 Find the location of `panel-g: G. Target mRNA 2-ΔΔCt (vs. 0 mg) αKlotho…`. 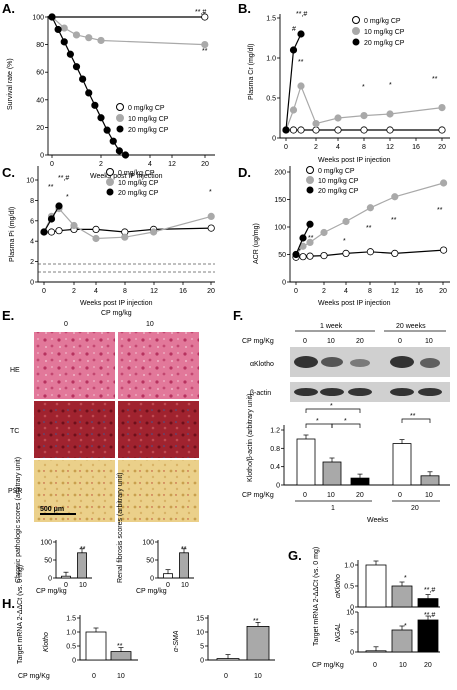

panel-g: G. Target mRNA 2-ΔΔCt (vs. 0 mg) αKlotho… is located at coordinates (364, 608).